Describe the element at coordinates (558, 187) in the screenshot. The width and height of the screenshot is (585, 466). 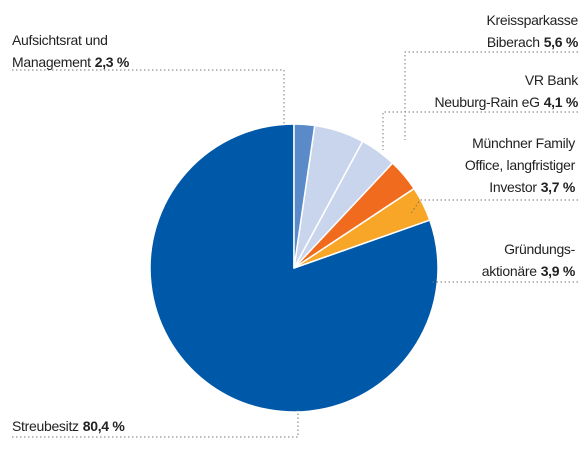
I see `slice-value: 3,7 %` at that location.